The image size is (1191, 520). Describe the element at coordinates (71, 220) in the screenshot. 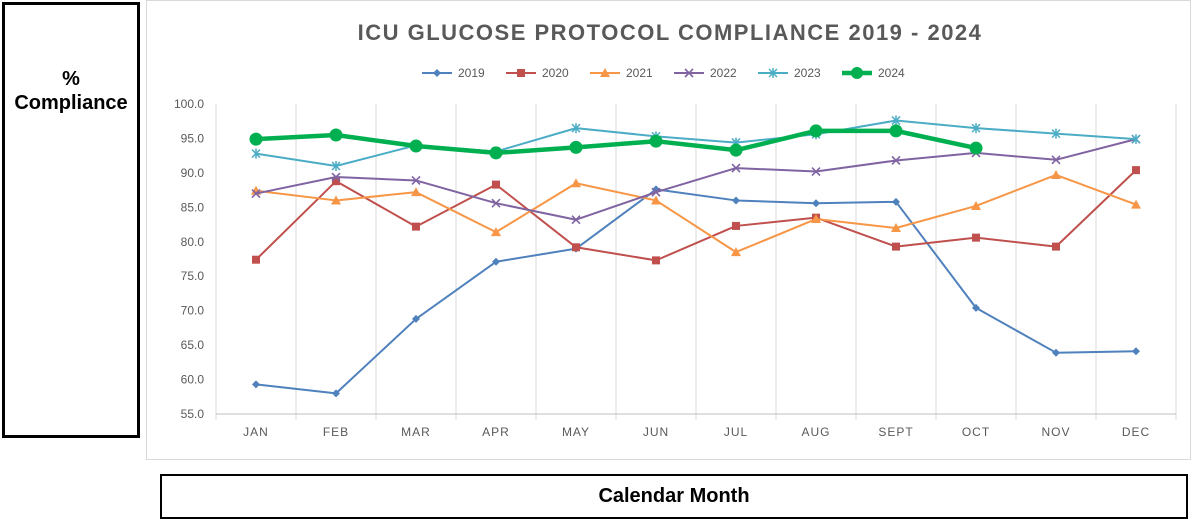

I see `y-axis-label-box: % Compliance` at that location.